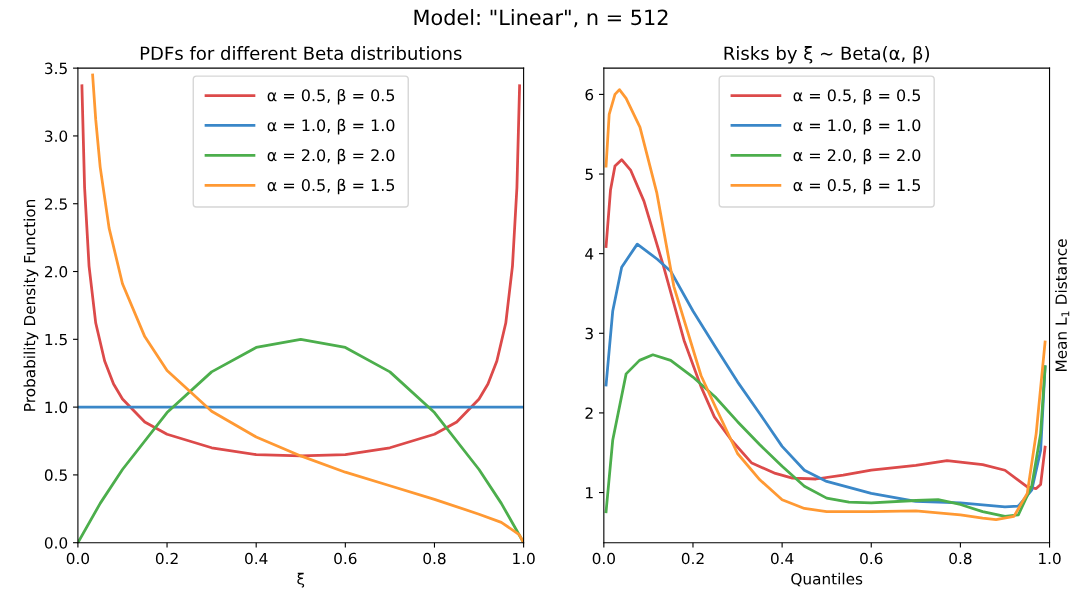 The width and height of the screenshot is (1082, 603). Describe the element at coordinates (1062, 305) in the screenshot. I see `y-axis-title: Mean L$_{1}$ Distance` at that location.